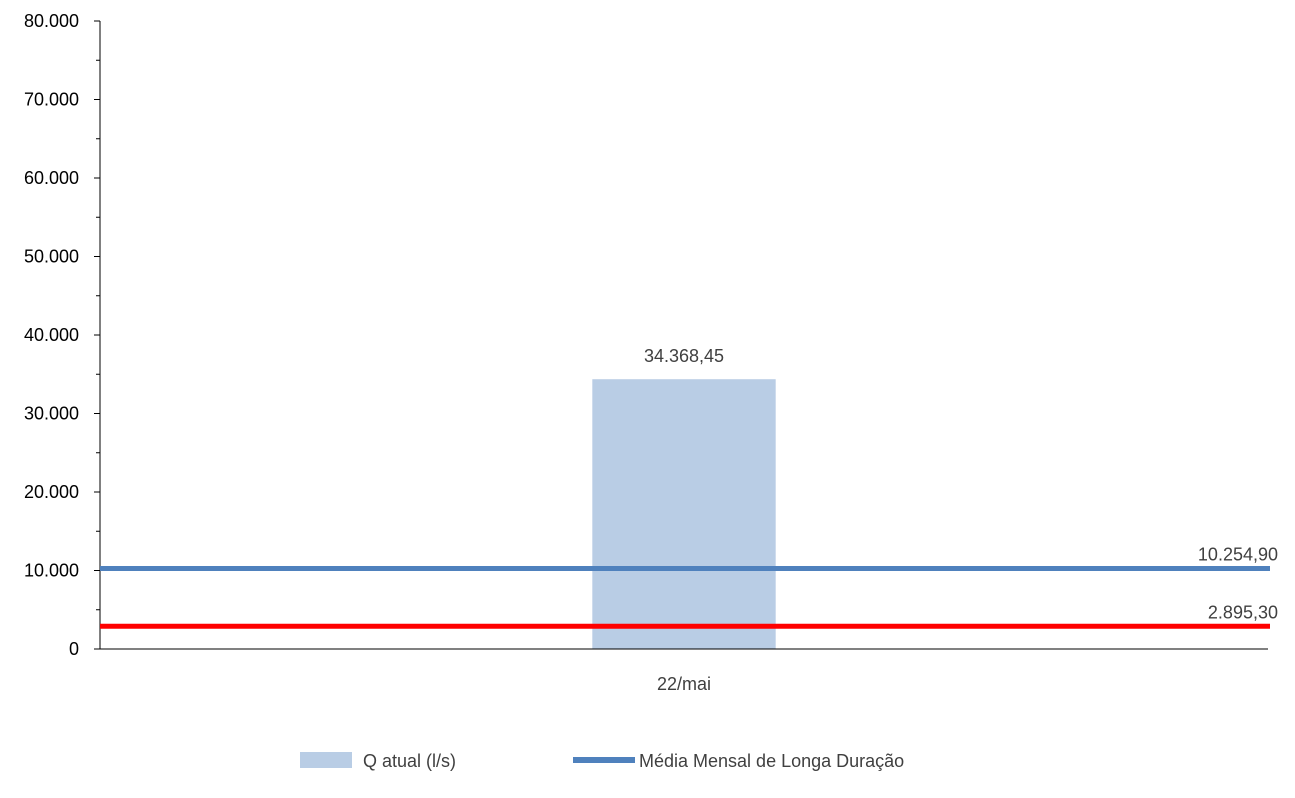 The height and width of the screenshot is (798, 1295). I want to click on y-tick-label: 10.000, so click(51, 571).